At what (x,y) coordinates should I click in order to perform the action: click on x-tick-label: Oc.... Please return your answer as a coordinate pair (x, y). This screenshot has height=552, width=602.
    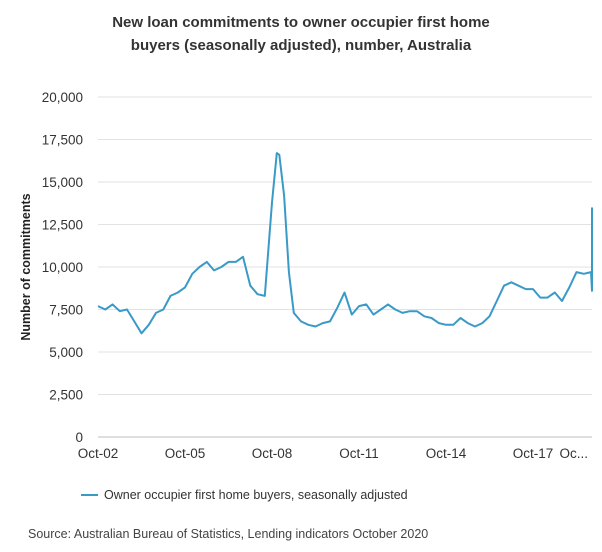
    Looking at the image, I should click on (573, 453).